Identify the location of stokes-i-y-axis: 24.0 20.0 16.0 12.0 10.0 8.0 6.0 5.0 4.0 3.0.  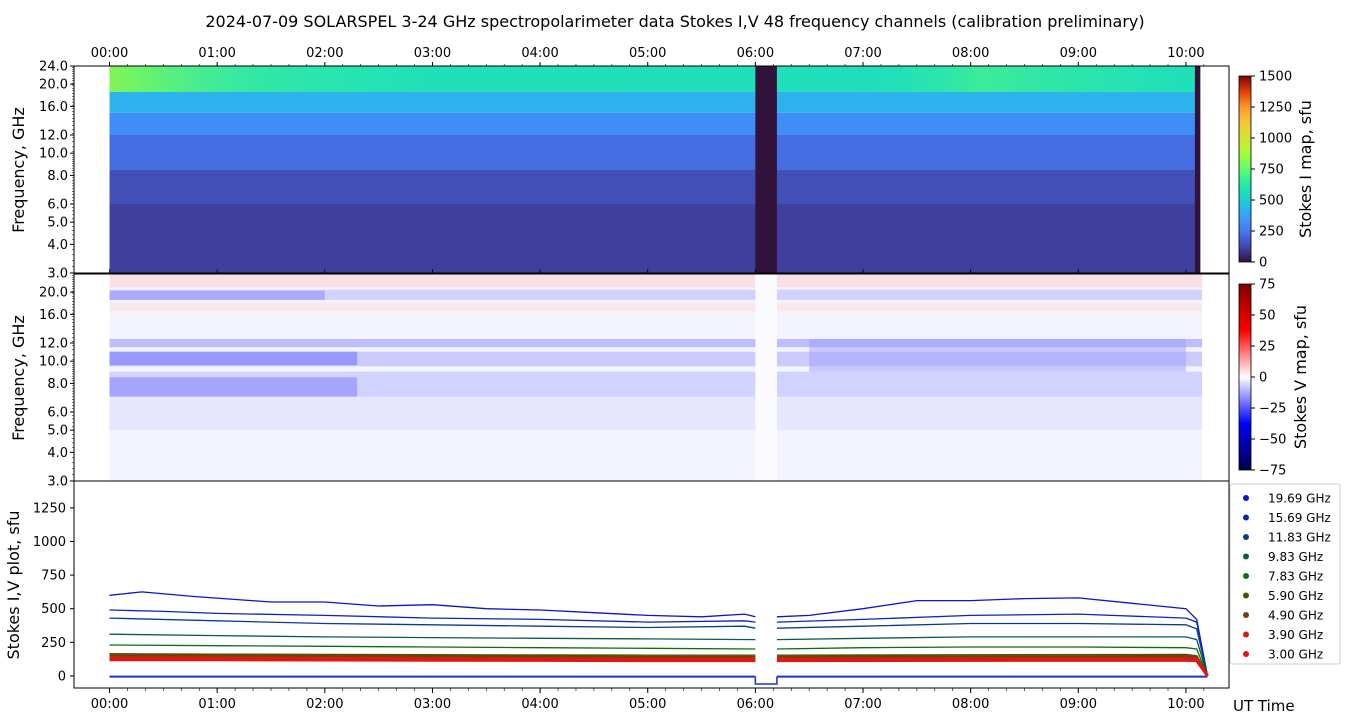
(56, 171).